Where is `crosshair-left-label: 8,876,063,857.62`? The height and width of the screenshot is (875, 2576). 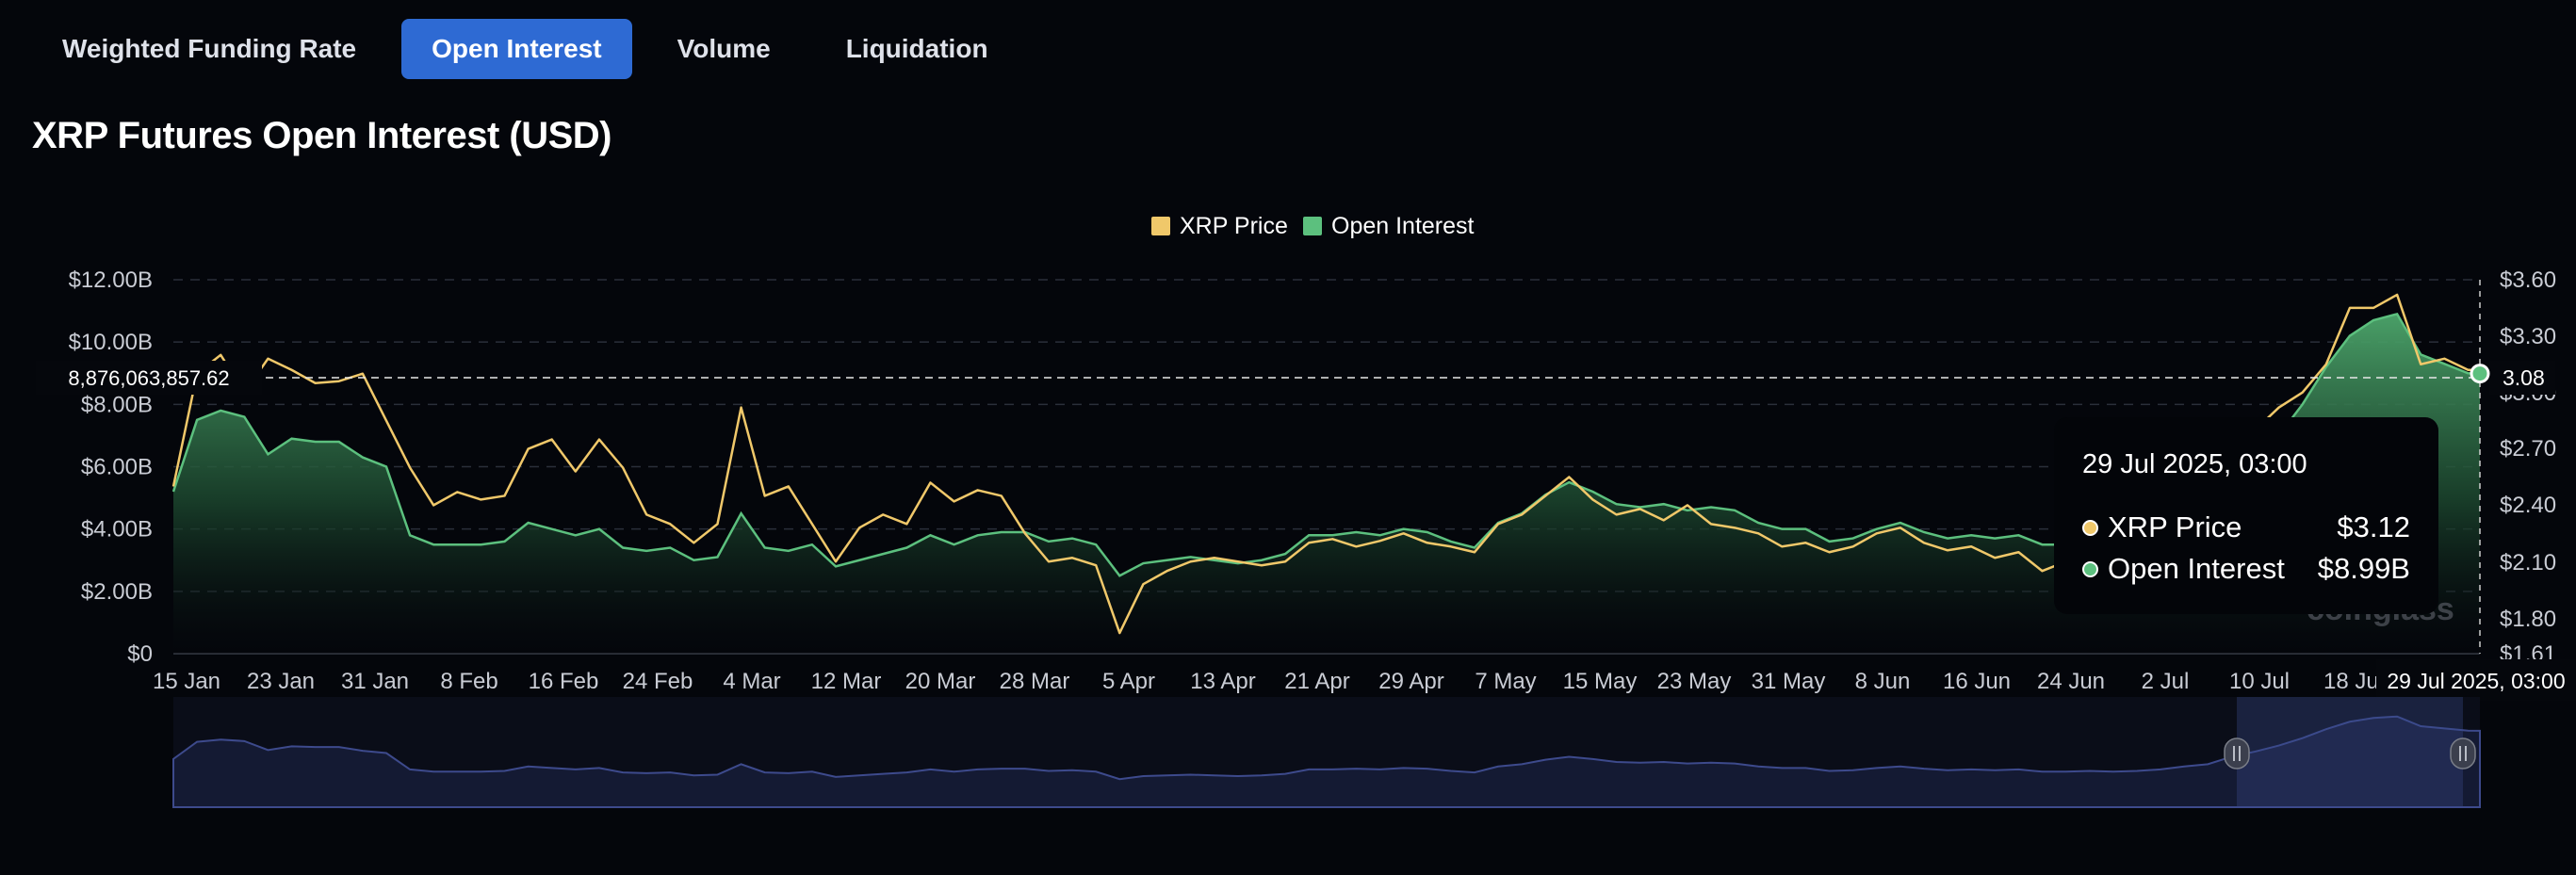
crosshair-left-label: 8,876,063,857.62 is located at coordinates (148, 378).